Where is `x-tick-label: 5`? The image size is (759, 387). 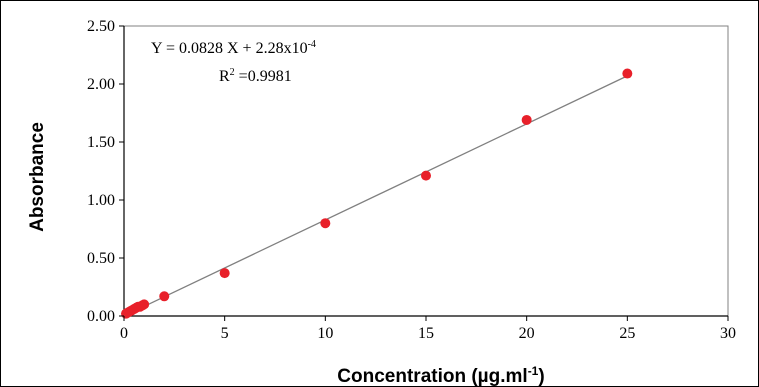 x-tick-label: 5 is located at coordinates (225, 333).